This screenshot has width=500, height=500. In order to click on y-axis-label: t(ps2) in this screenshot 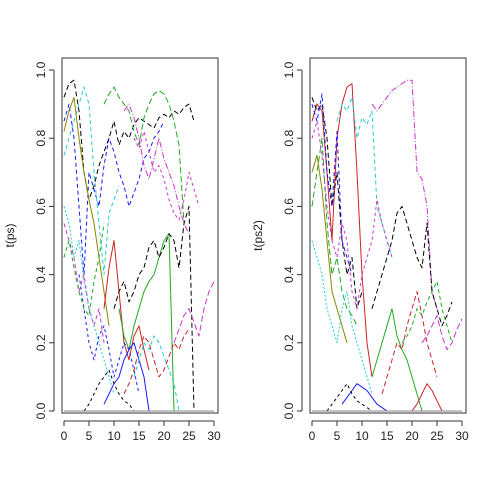, I will do `click(258, 235)`.